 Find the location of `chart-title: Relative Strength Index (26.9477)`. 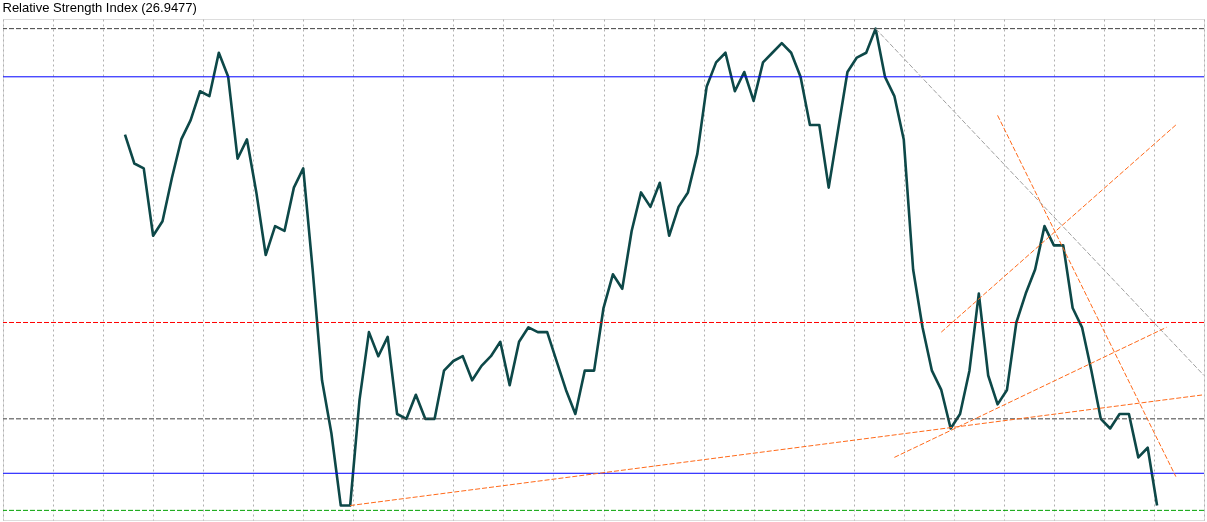

chart-title: Relative Strength Index (26.9477) is located at coordinates (99, 7).